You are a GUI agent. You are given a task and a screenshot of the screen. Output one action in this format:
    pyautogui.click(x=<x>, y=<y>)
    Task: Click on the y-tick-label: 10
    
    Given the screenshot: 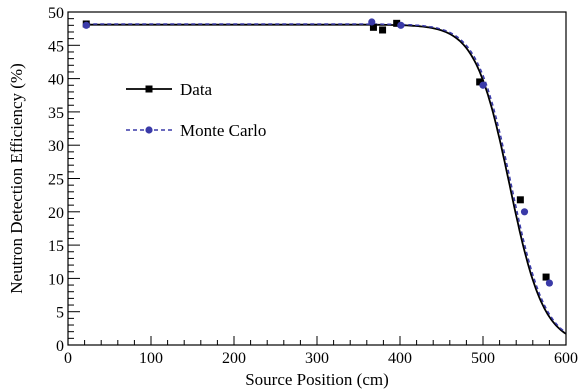 What is the action you would take?
    pyautogui.click(x=56, y=279)
    